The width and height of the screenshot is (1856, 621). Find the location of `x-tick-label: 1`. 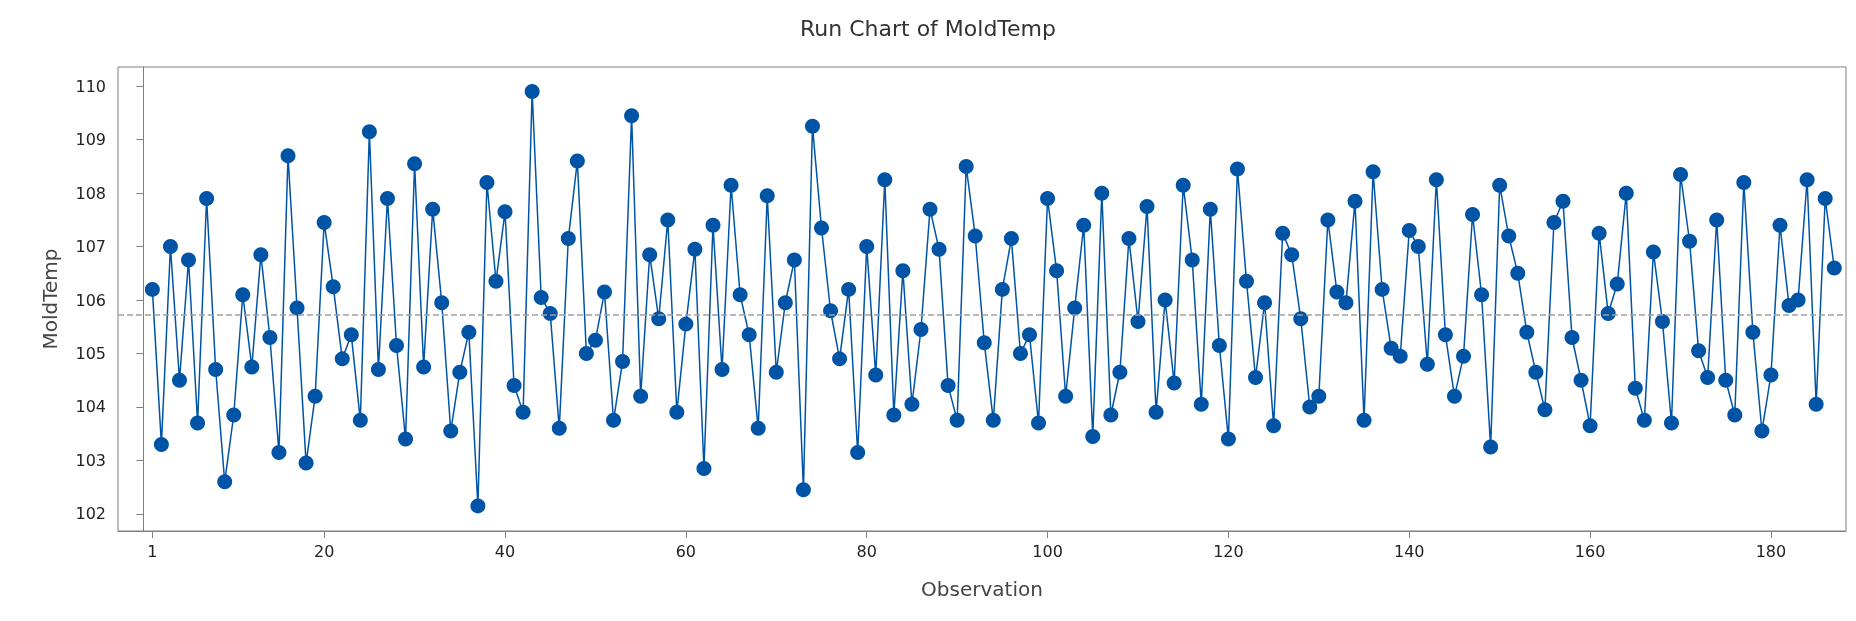

x-tick-label: 1 is located at coordinates (152, 551).